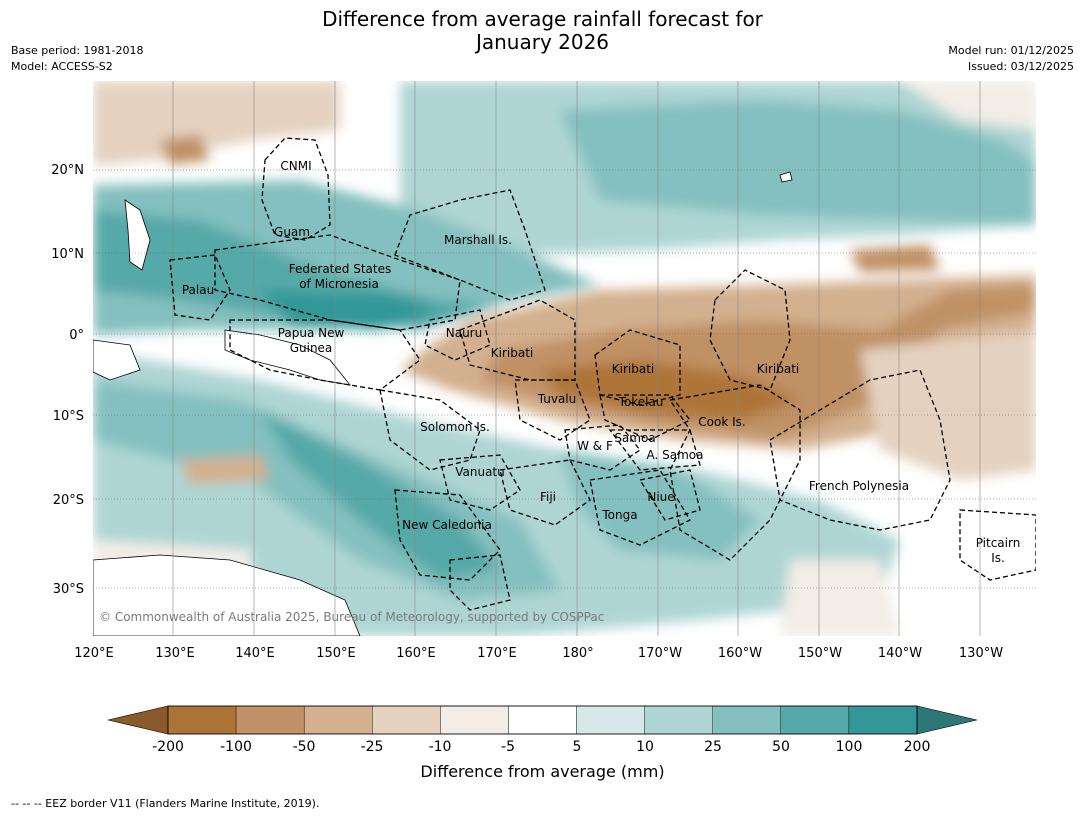  Describe the element at coordinates (255, 653) in the screenshot. I see `lon-label: 140°E` at that location.